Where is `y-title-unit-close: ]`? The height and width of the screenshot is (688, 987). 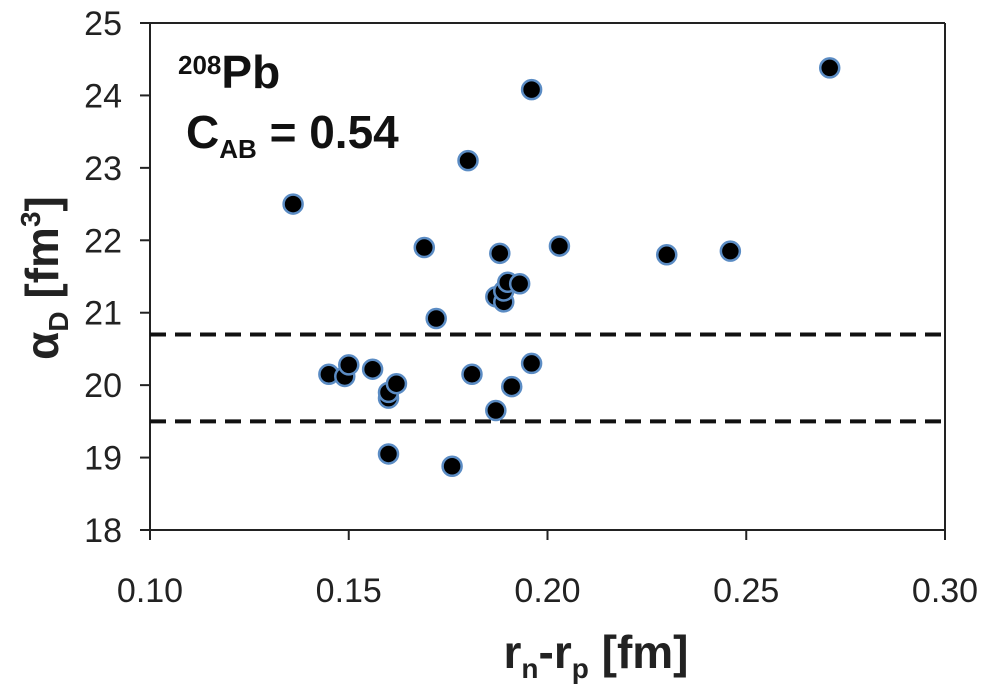 y-title-unit-close: ] is located at coordinates (42, 203).